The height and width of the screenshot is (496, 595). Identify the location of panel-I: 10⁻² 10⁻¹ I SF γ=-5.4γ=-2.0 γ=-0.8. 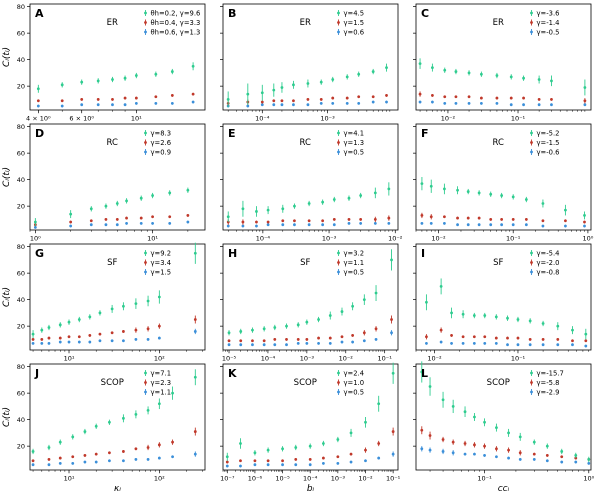
(502, 303).